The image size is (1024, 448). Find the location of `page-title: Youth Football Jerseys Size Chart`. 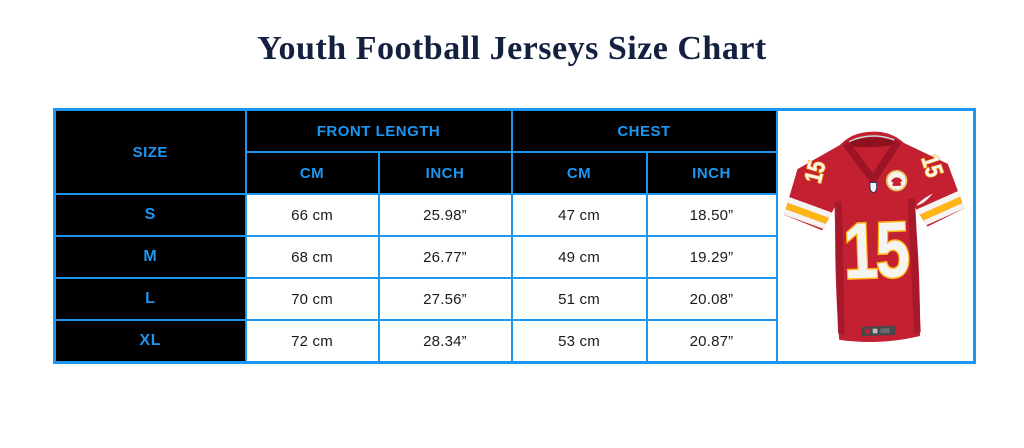

page-title: Youth Football Jerseys Size Chart is located at coordinates (512, 48).